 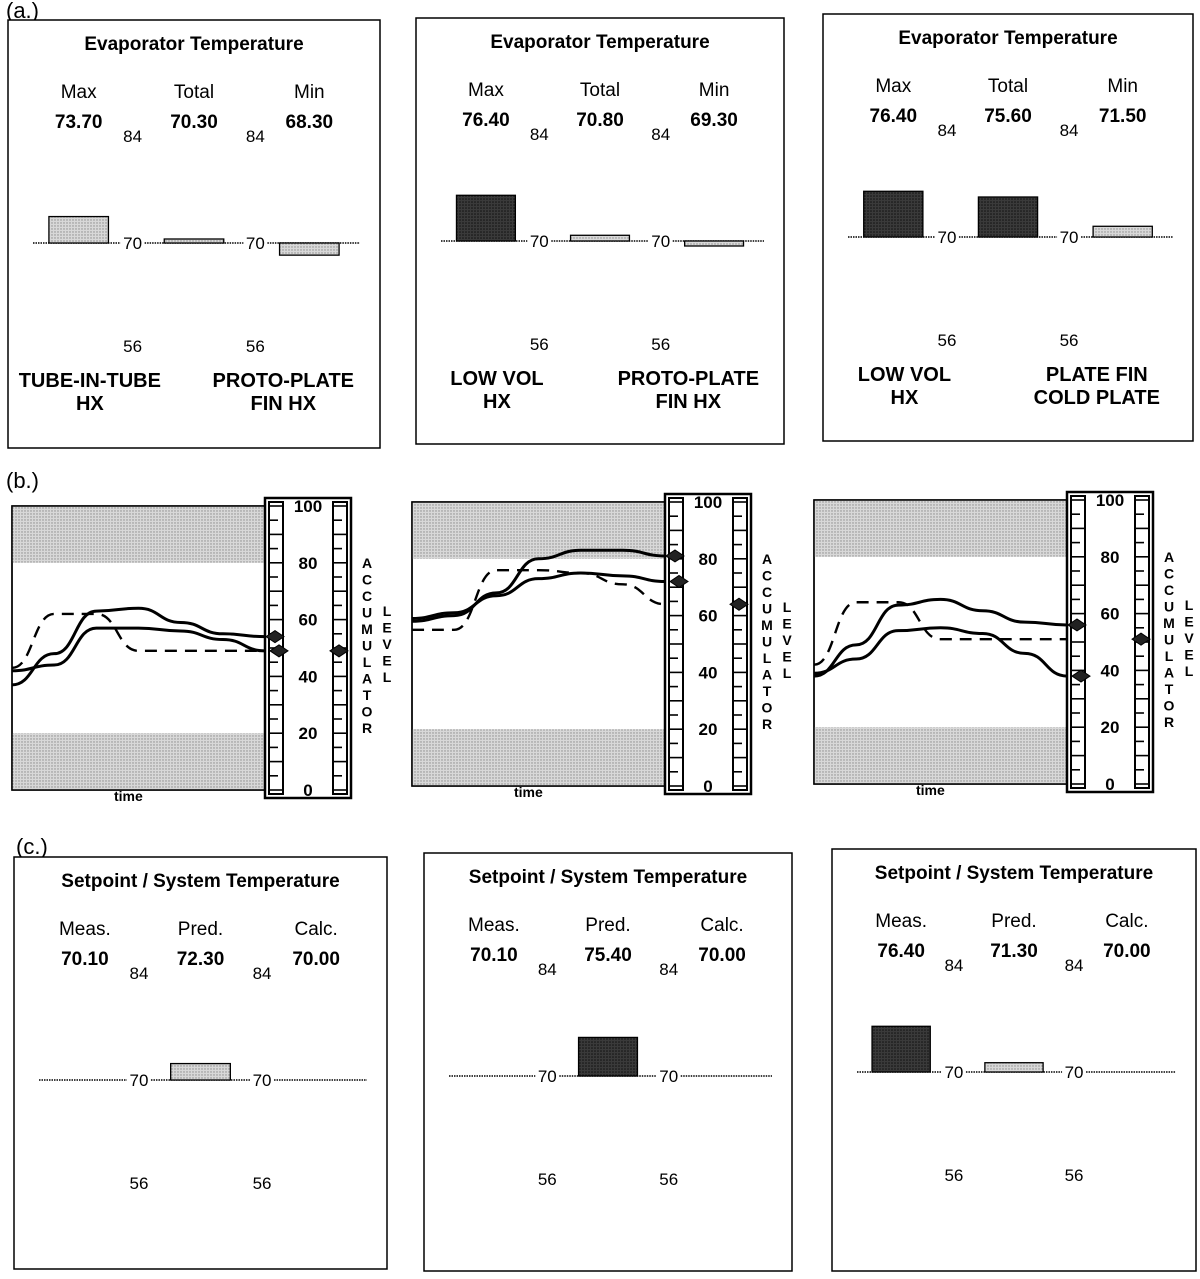 What do you see at coordinates (1123, 116) in the screenshot?
I see `value-readout: 71.50` at bounding box center [1123, 116].